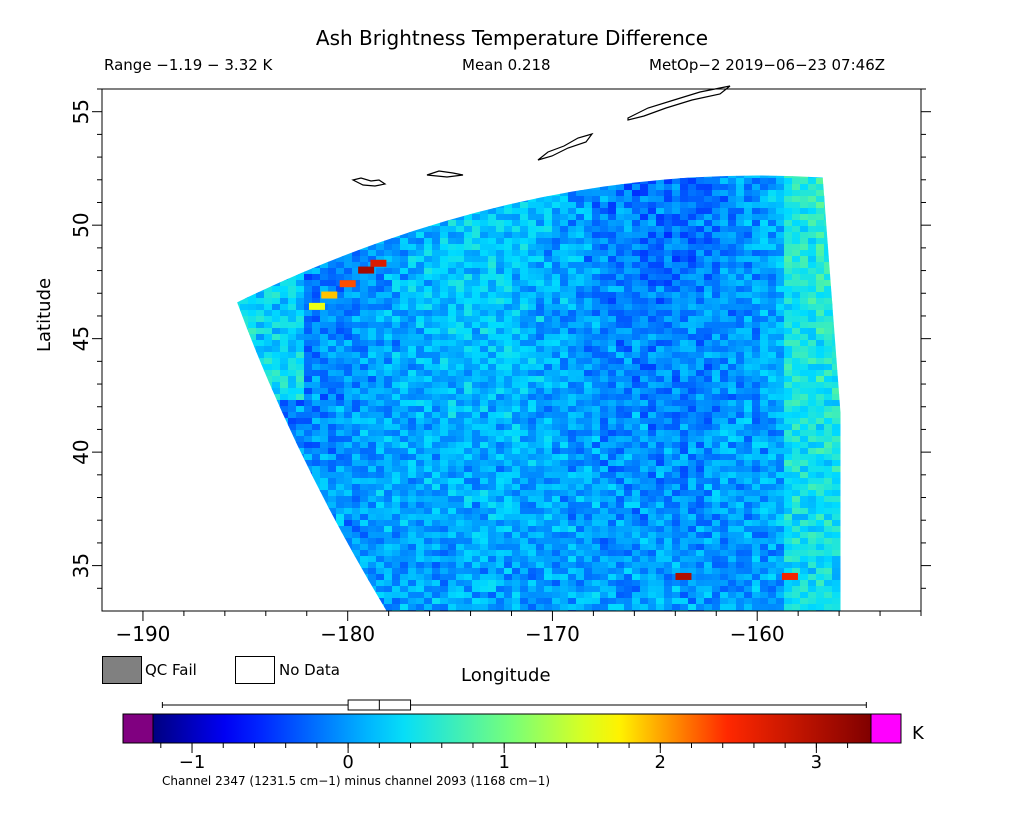 This screenshot has height=813, width=1024. Describe the element at coordinates (171, 670) in the screenshot. I see `qc-fail-label: QC Fail` at that location.